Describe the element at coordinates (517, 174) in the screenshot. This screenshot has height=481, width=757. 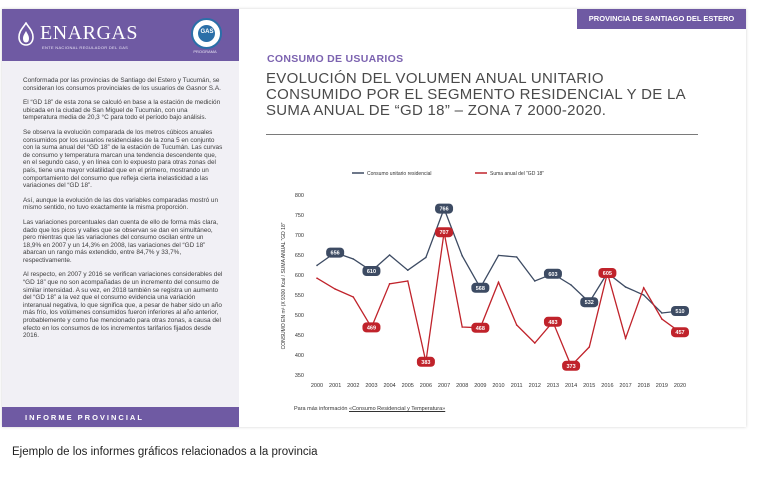
I see `legend-label-gd18: Suma anual del “GD 18”` at that location.